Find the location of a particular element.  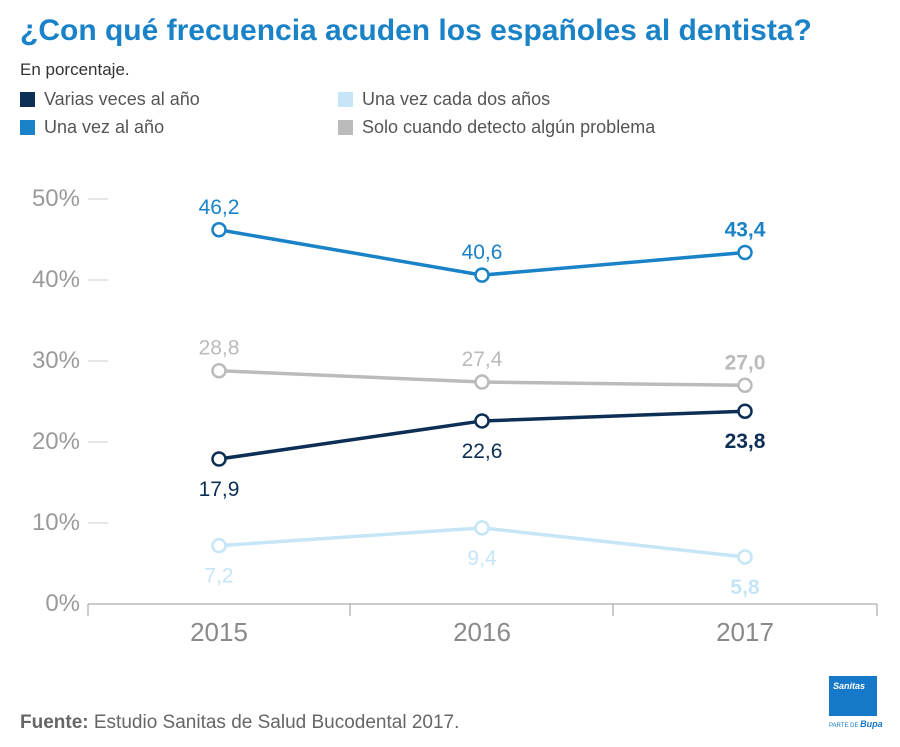

legend-swatch-dos-anos is located at coordinates (345, 99).